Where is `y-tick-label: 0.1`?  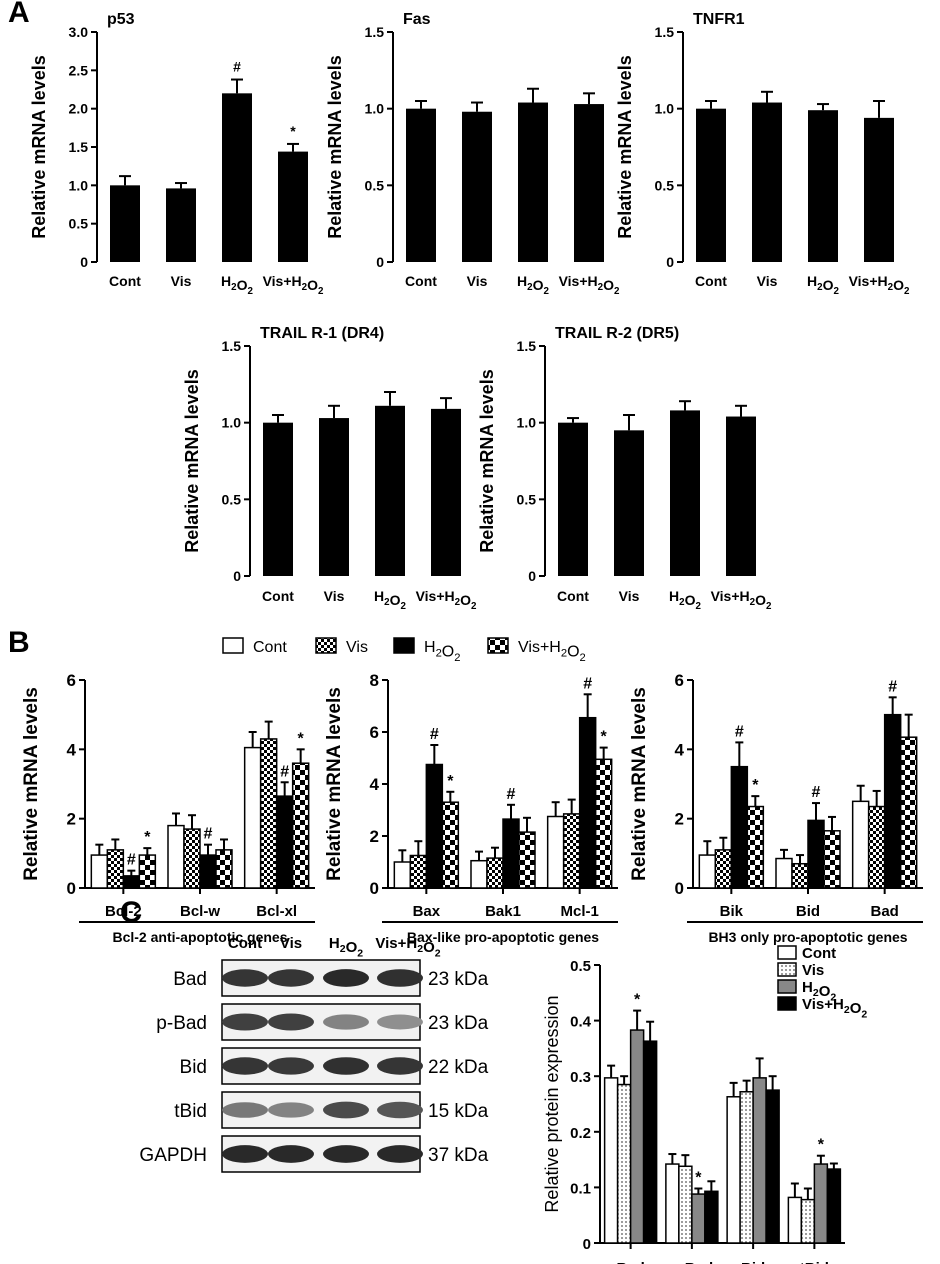
y-tick-label: 0.1 is located at coordinates (580, 1188).